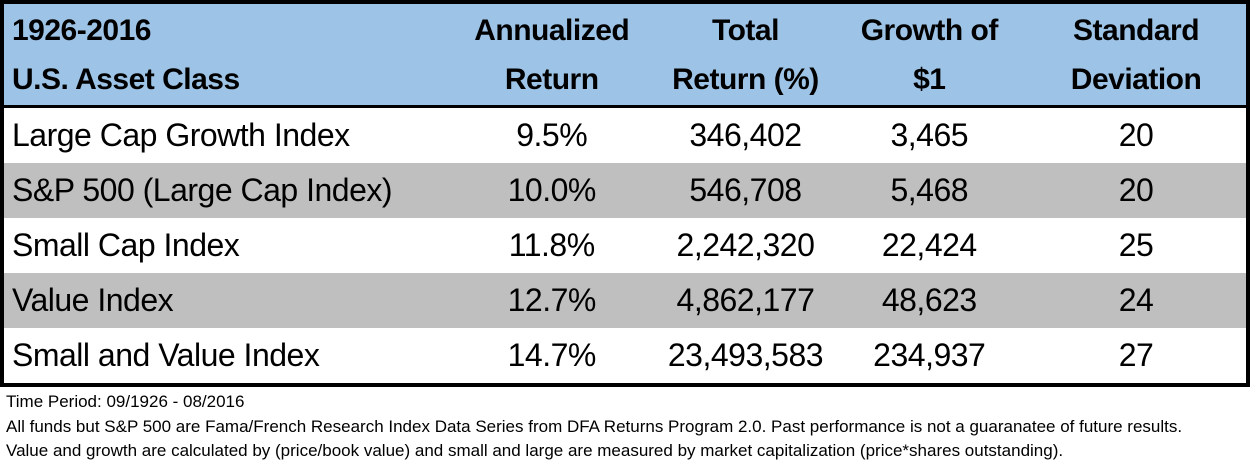 This screenshot has height=464, width=1253. What do you see at coordinates (1136, 245) in the screenshot?
I see `standard-deviation-cell: 25` at bounding box center [1136, 245].